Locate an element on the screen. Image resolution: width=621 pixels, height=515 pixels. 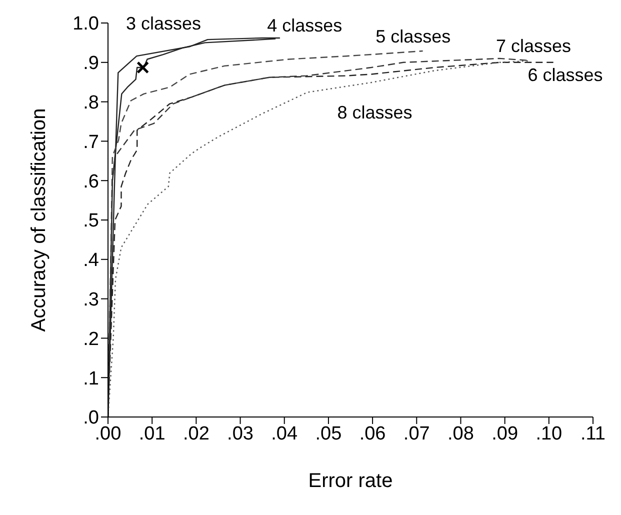
y-tick-label: .3 is located at coordinates (91, 300).